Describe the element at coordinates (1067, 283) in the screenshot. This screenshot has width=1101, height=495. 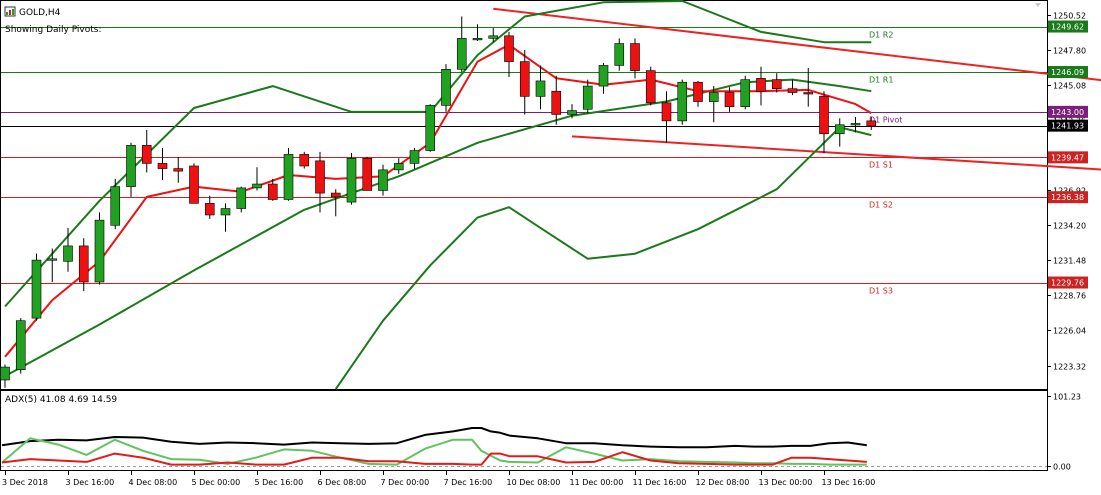
I see `pivot-price-tag-text-5: 1229.76` at that location.